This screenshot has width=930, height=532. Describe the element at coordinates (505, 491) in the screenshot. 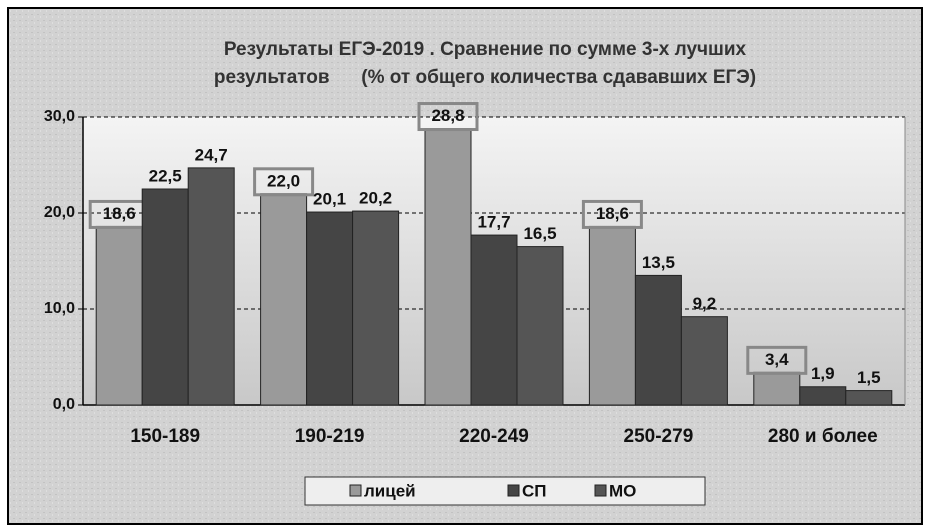

I see `legend-box` at that location.